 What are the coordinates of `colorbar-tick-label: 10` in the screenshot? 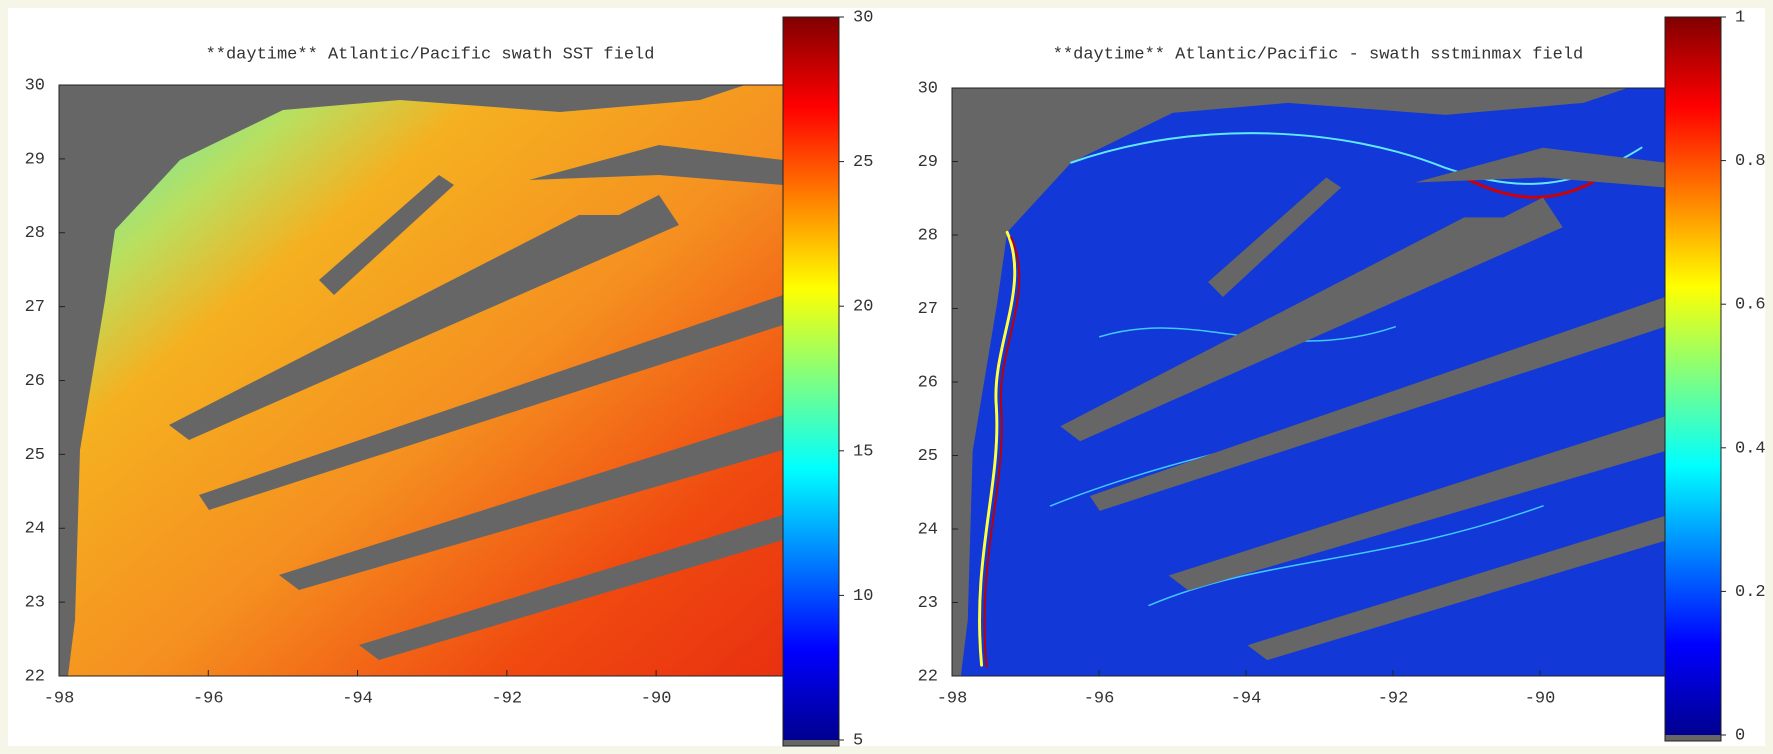 It's located at (863, 596).